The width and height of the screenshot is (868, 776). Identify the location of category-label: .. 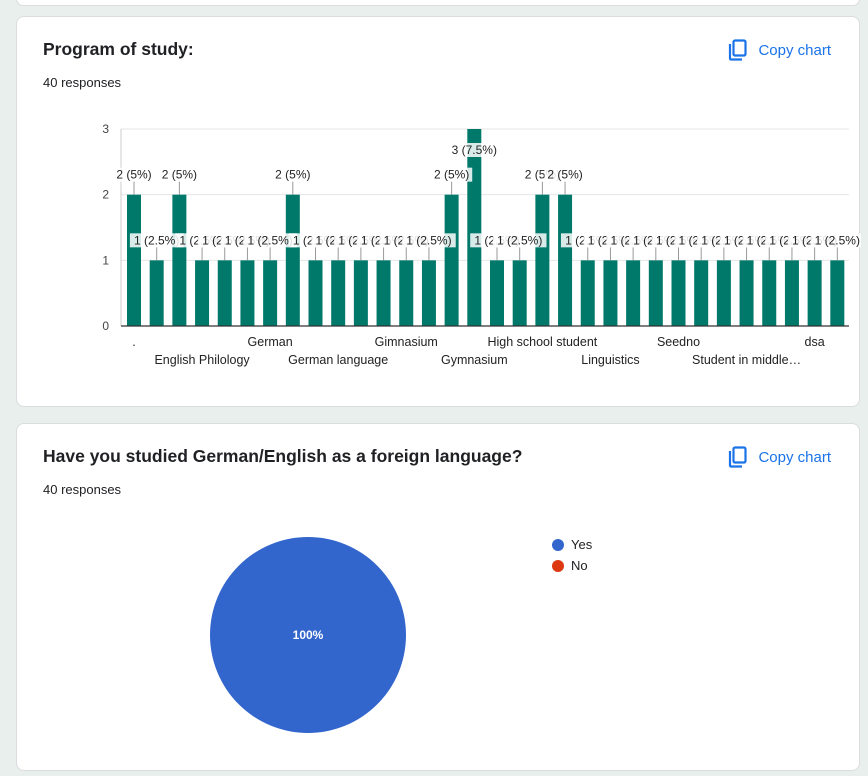
(133, 342).